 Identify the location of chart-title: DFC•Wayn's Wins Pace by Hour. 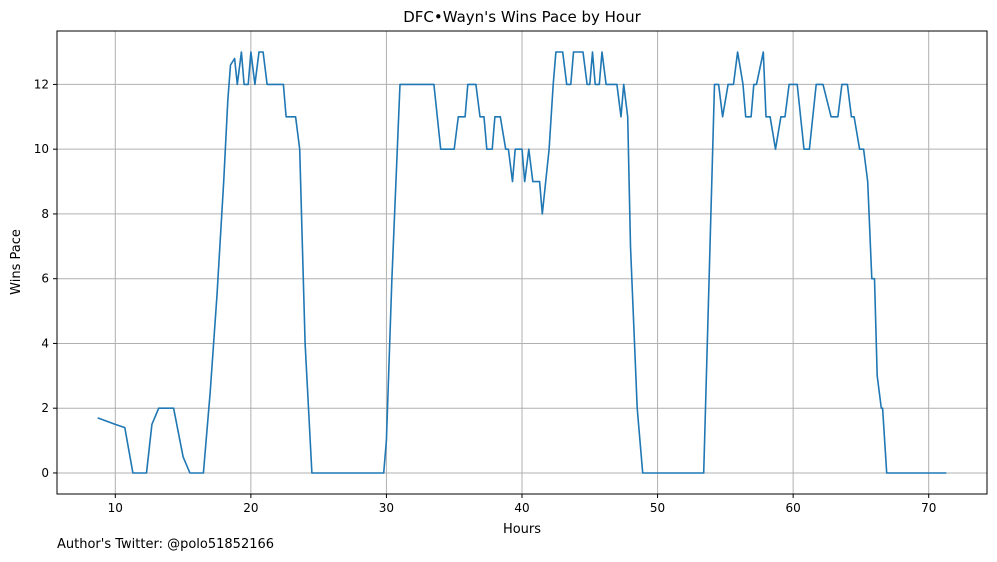
(522, 17).